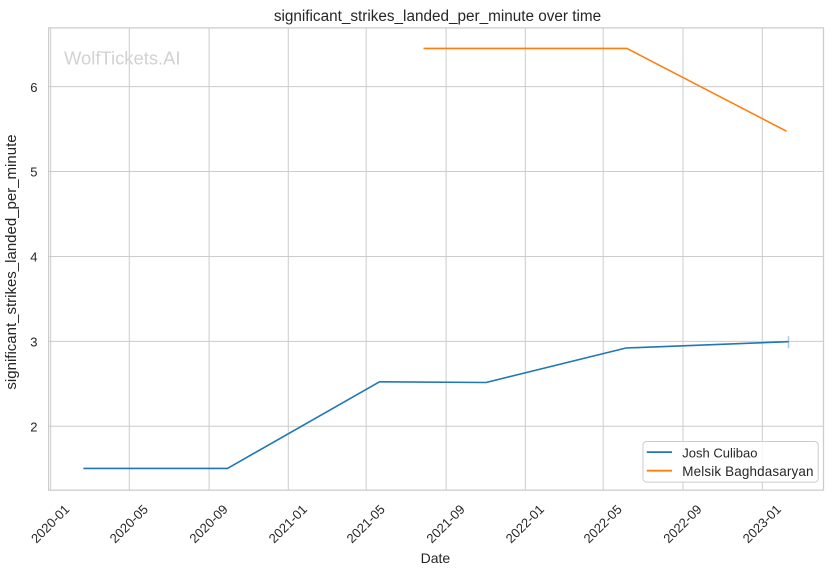  What do you see at coordinates (747, 471) in the screenshot?
I see `svg-text: Melsik Baghdasaryan` at bounding box center [747, 471].